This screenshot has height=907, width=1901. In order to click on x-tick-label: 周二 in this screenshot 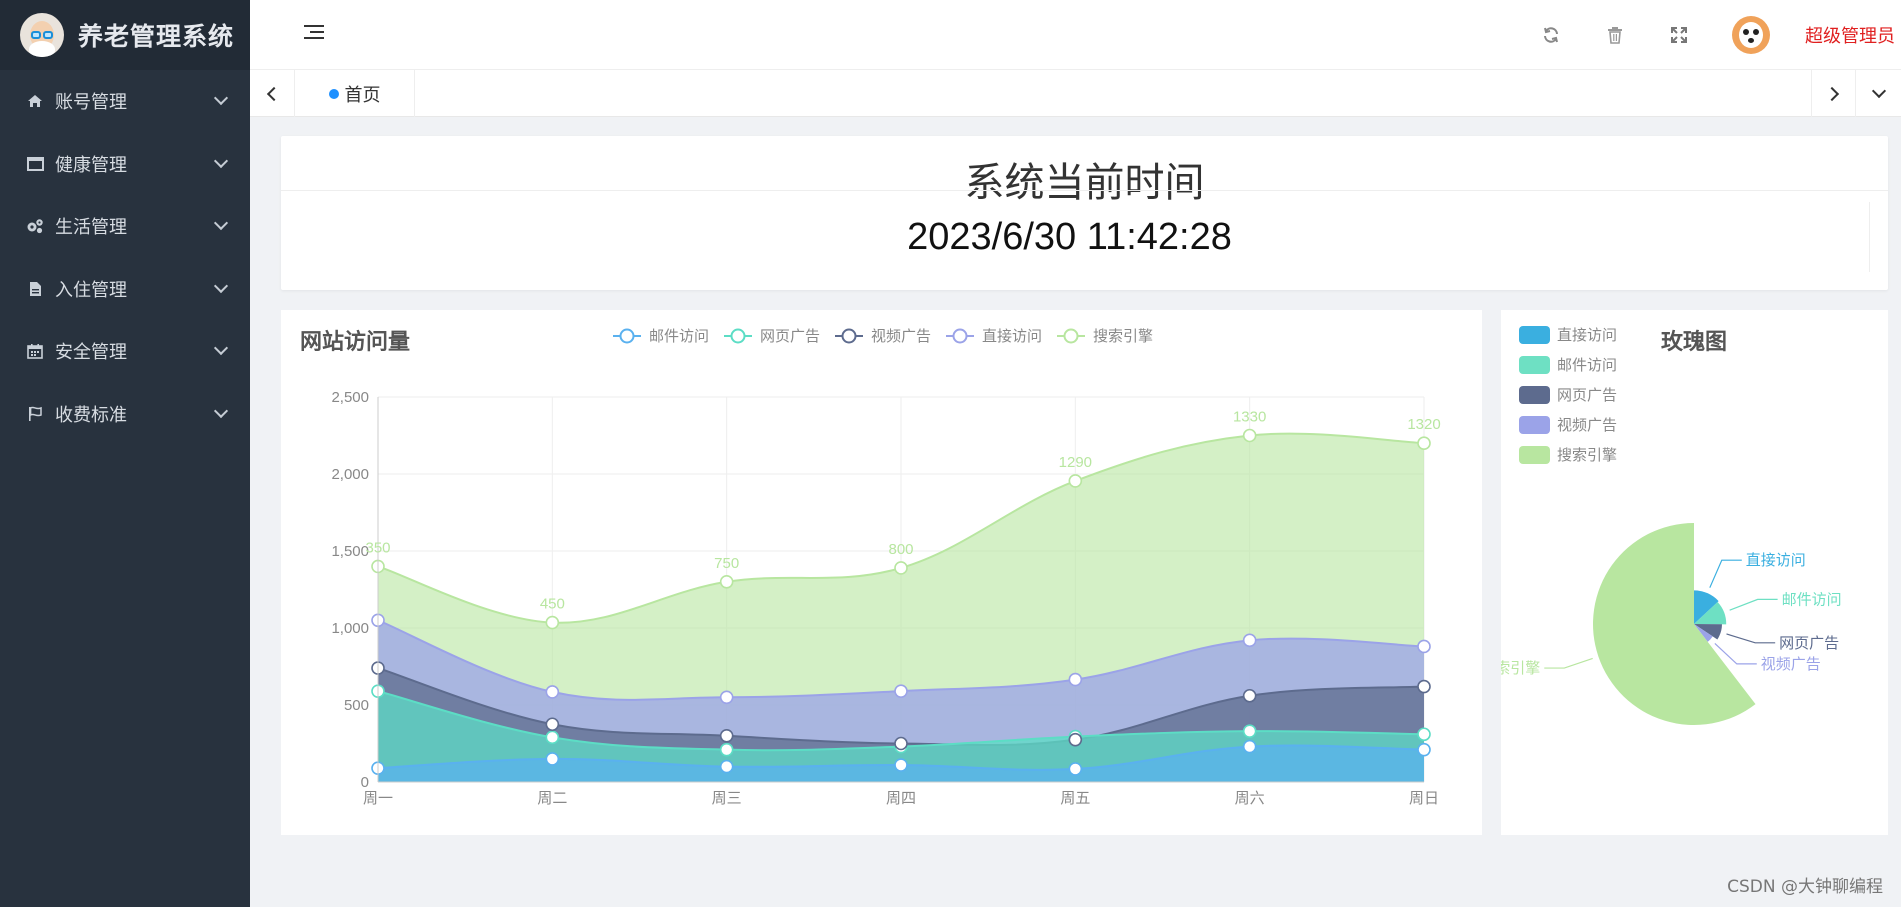, I will do `click(552, 798)`.